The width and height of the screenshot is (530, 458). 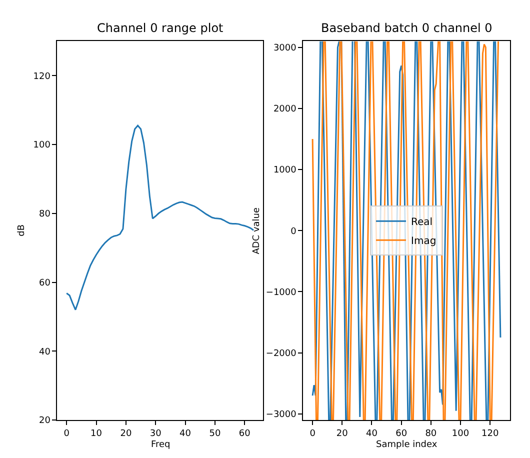 What do you see at coordinates (96, 433) in the screenshot?
I see `x-tick-label: 10` at bounding box center [96, 433].